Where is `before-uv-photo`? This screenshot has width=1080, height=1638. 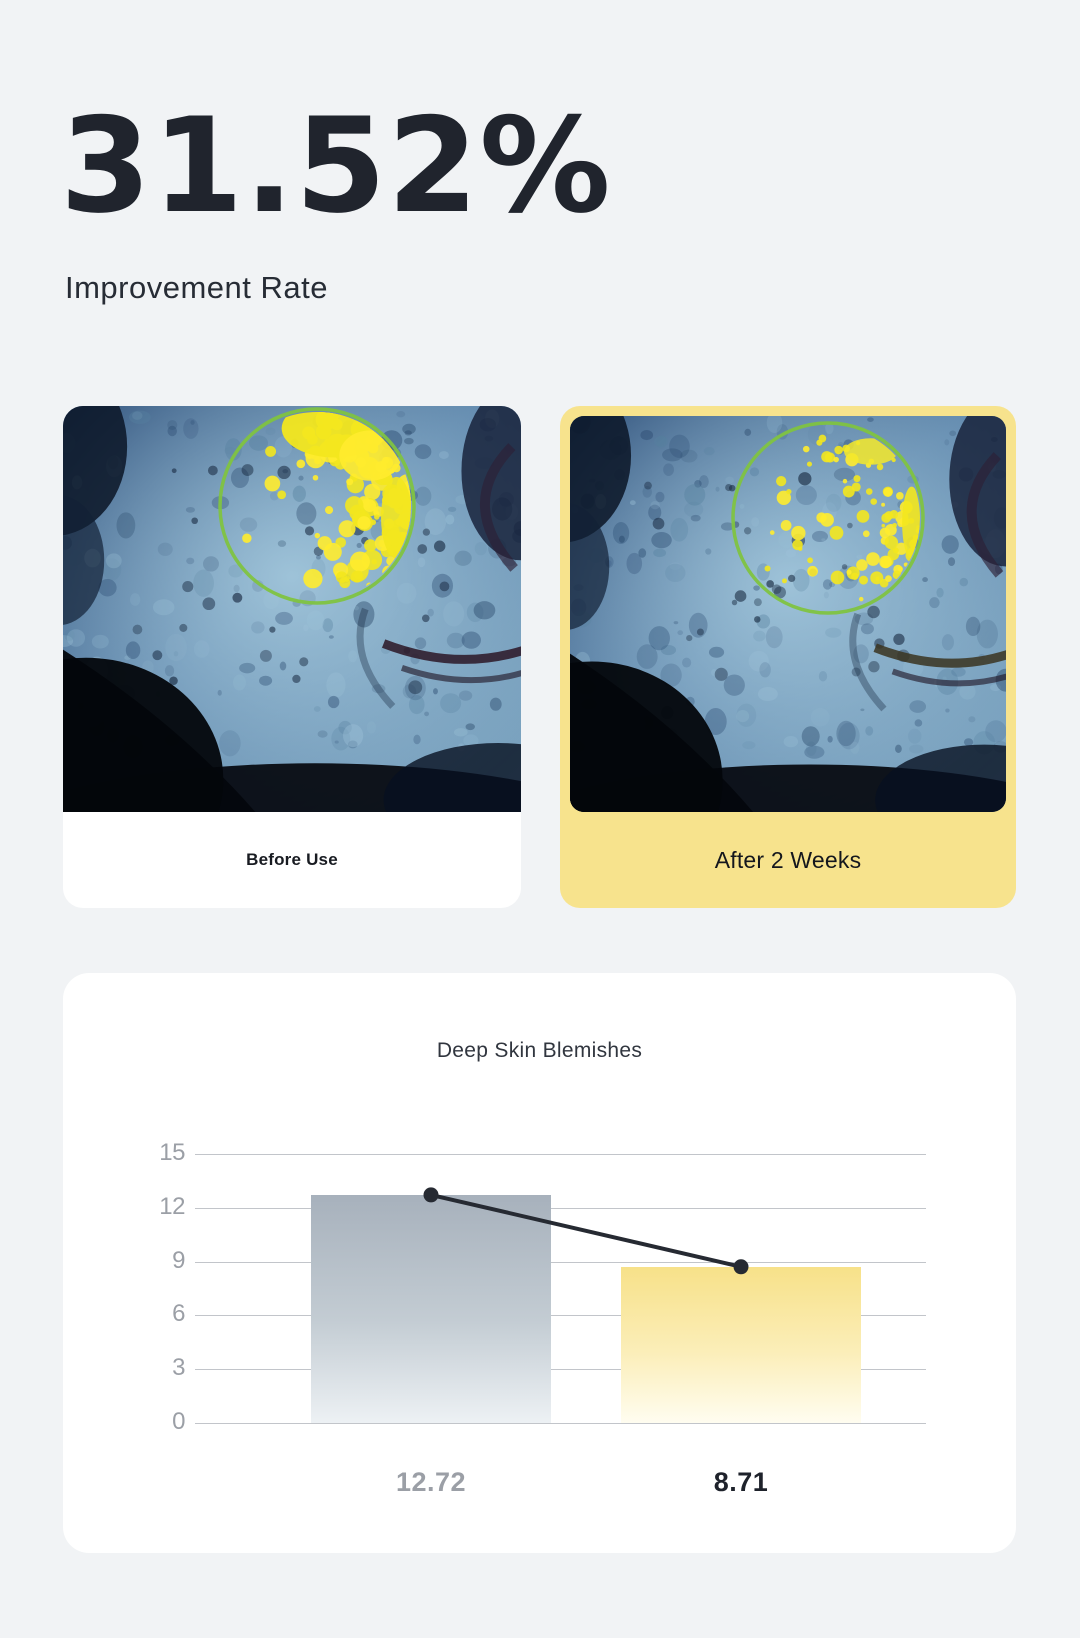 before-uv-photo is located at coordinates (292, 609).